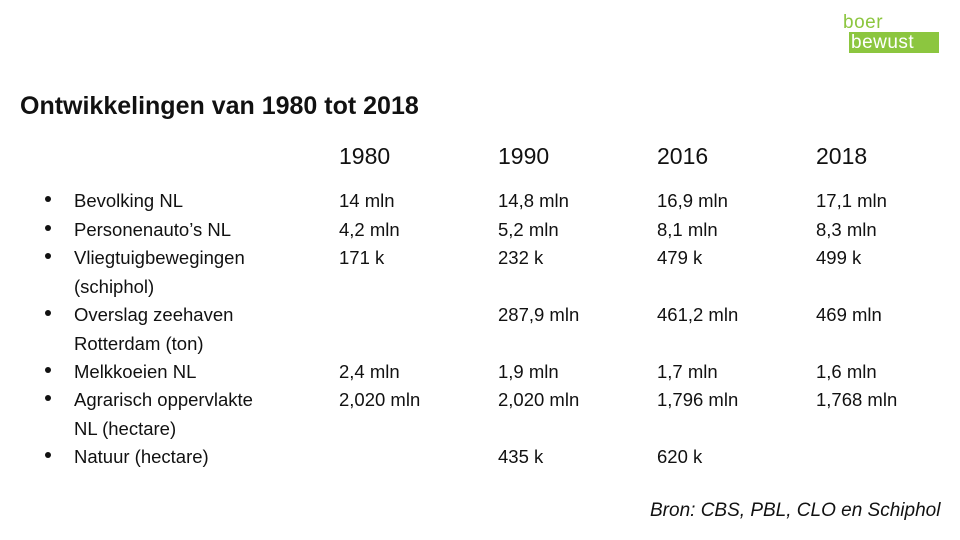 The width and height of the screenshot is (960, 540). Describe the element at coordinates (153, 229) in the screenshot. I see `row-label: Personenauto’s NL` at that location.